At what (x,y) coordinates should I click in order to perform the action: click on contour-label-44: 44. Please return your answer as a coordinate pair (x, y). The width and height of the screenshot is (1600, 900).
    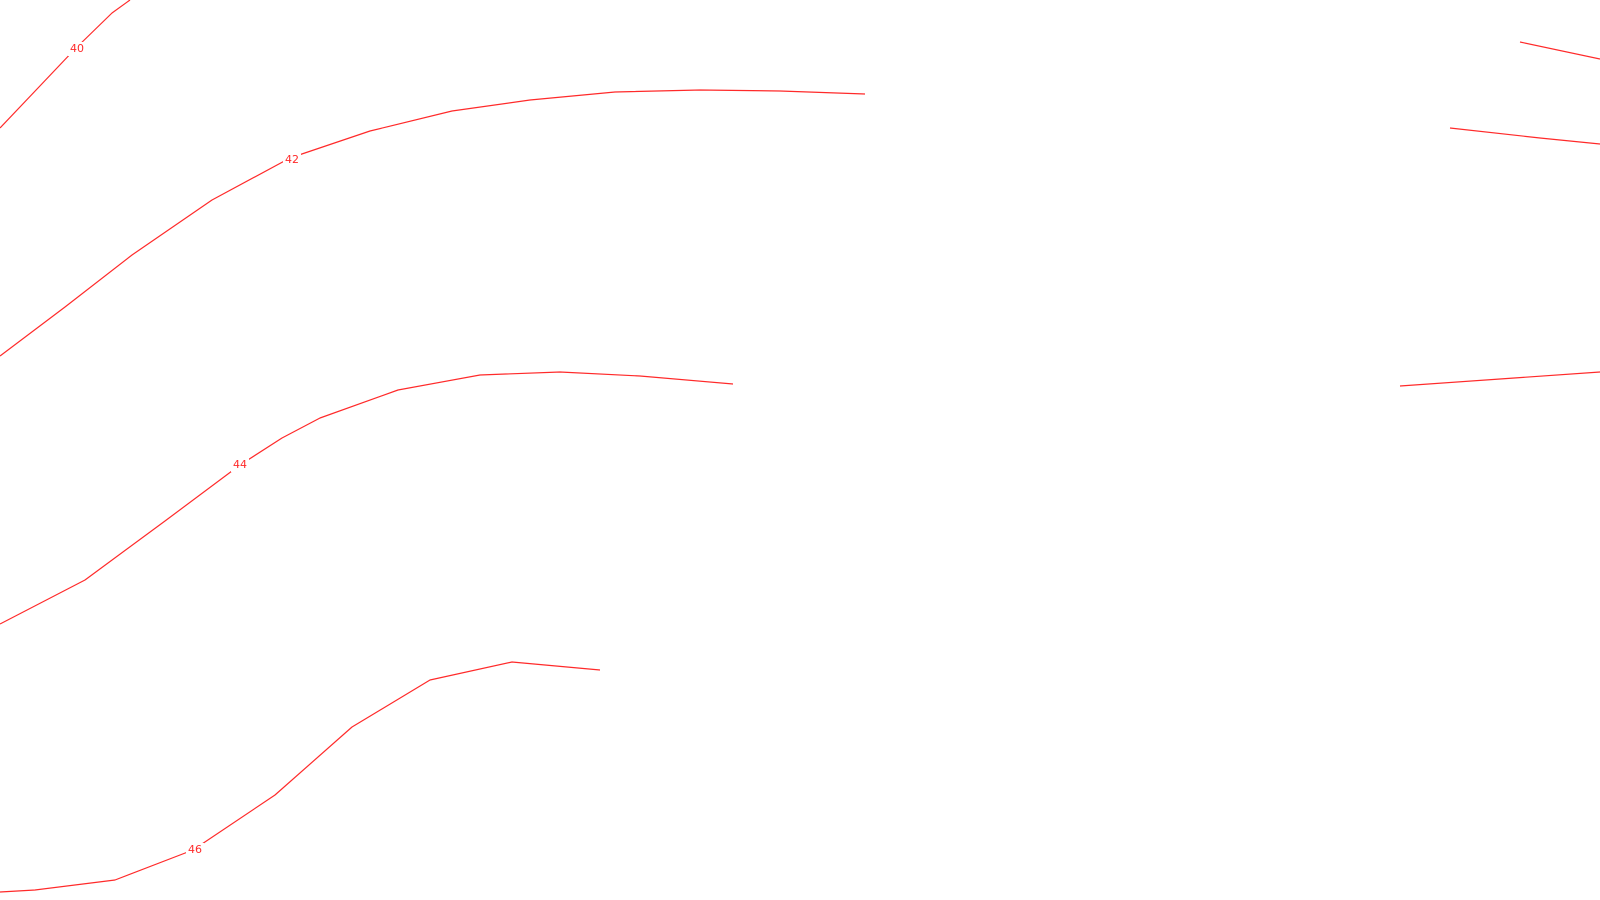
    Looking at the image, I should click on (240, 464).